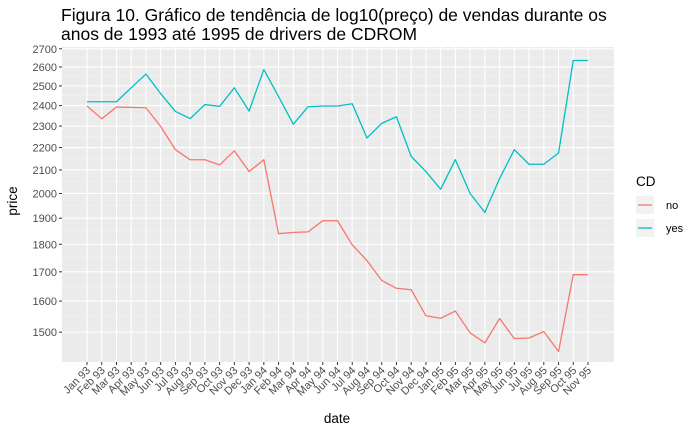 This screenshot has width=700, height=432. Describe the element at coordinates (45, 107) in the screenshot. I see `y-tick-label: 2400` at that location.